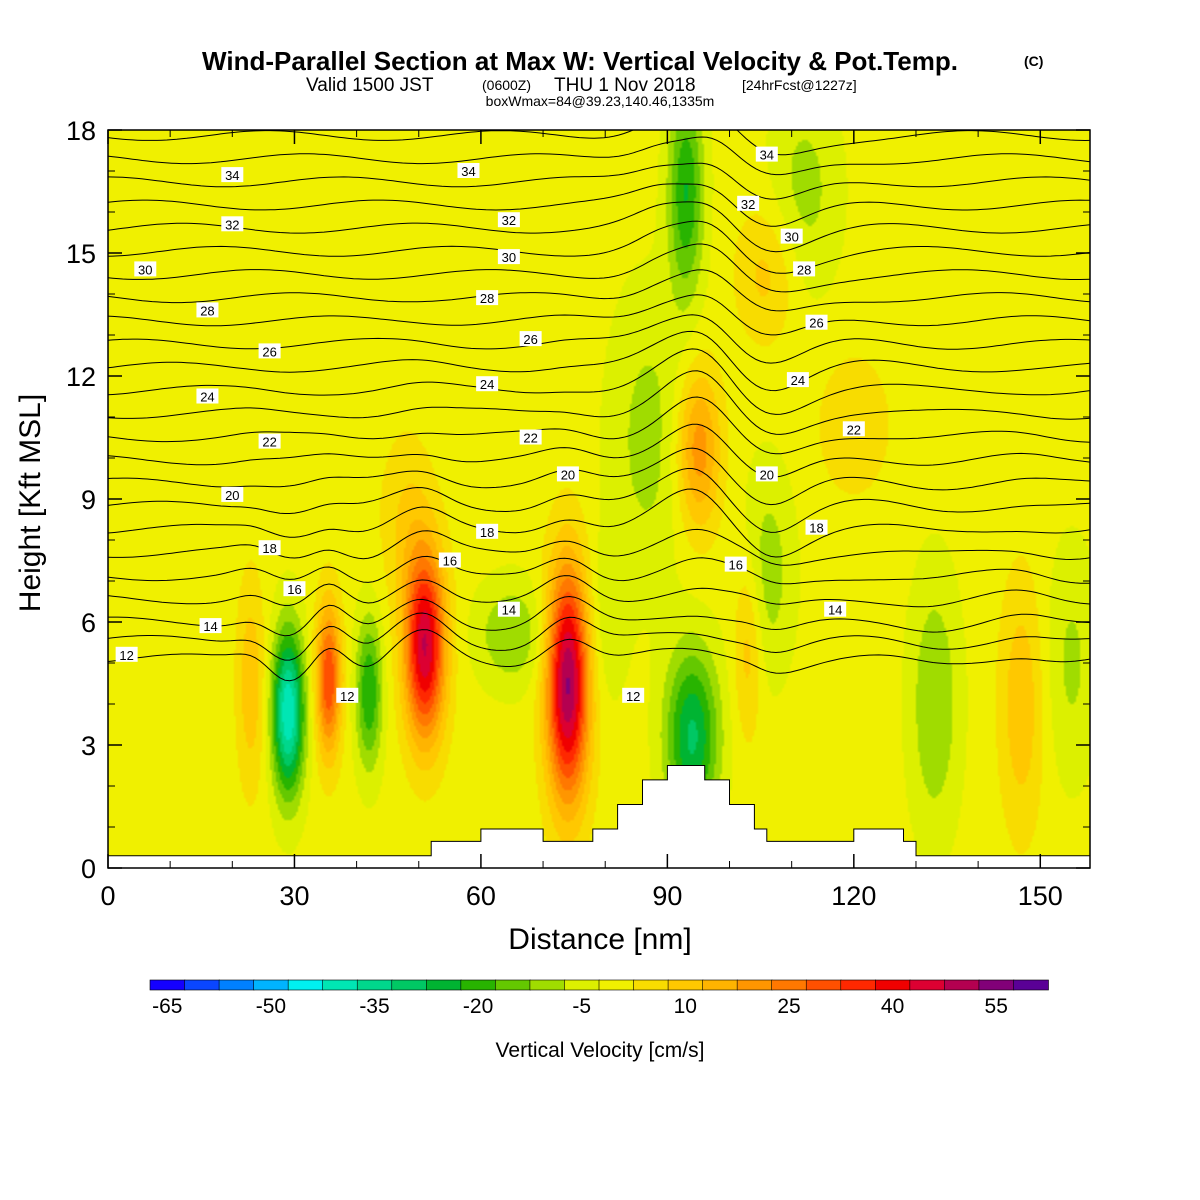  What do you see at coordinates (667, 896) in the screenshot?
I see `x-tick-label: 90` at bounding box center [667, 896].